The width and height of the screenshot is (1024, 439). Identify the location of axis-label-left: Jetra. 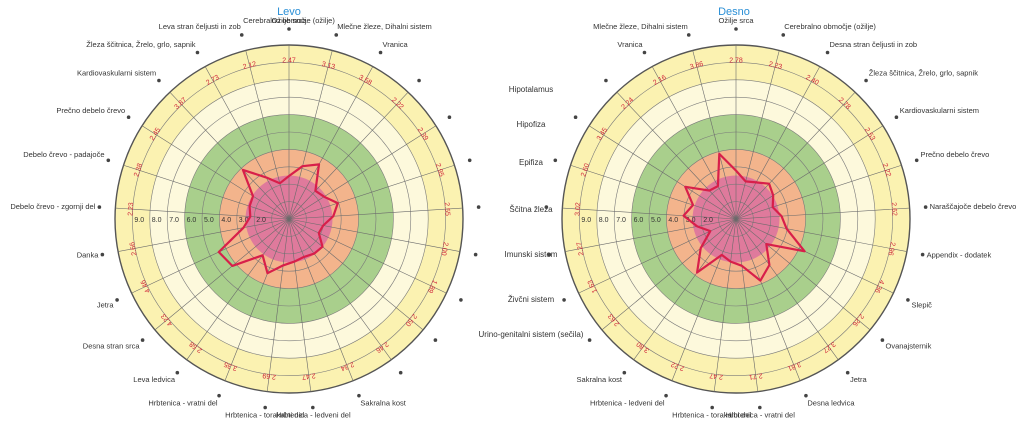
(106, 305).